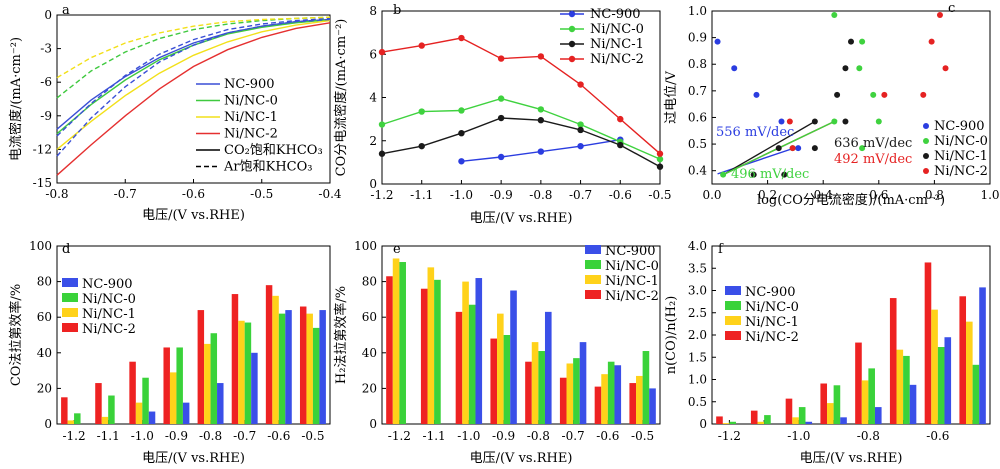 This screenshot has width=1000, height=469. I want to click on y-axis-title-f: n(CO)/n(H₂), so click(671, 335).